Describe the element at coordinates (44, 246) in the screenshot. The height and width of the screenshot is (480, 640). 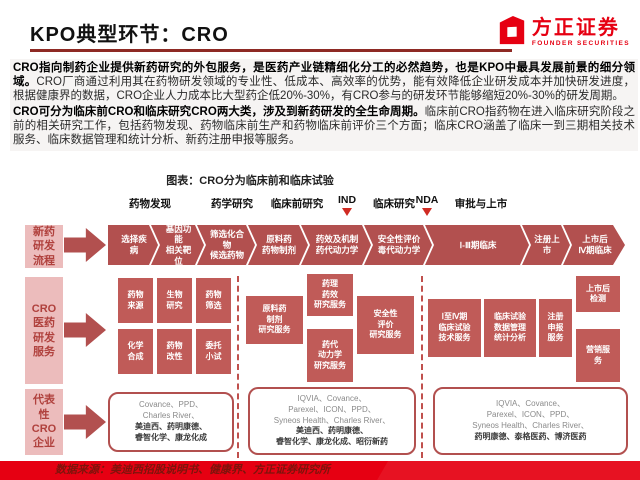
I see `row-label-rd-process: 新药 研发 流程` at that location.